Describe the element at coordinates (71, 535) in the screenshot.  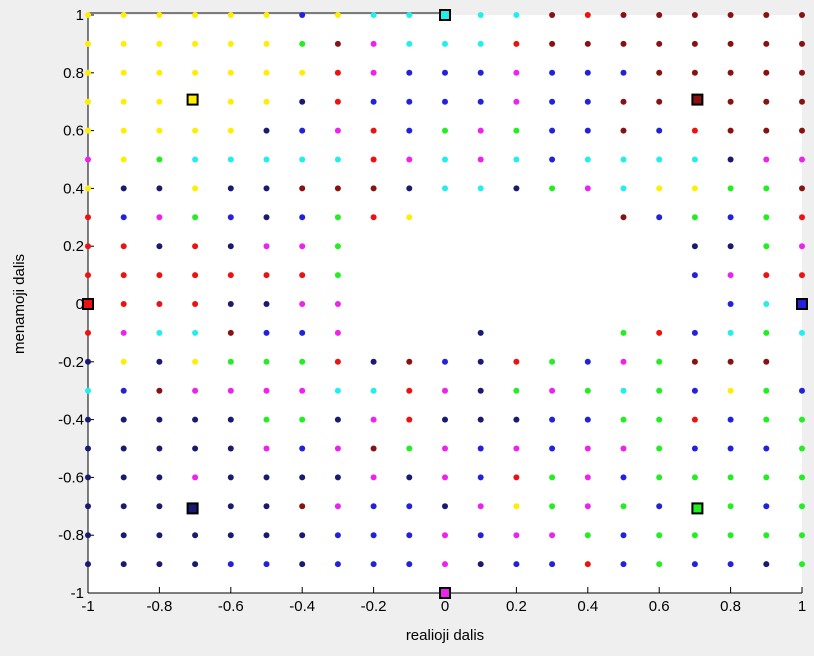
I see `y-tick-label: -0.8` at that location.